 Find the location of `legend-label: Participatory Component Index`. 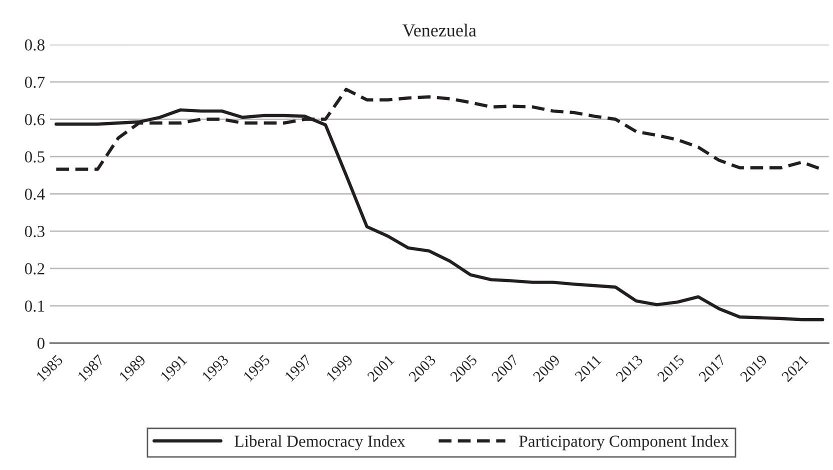

legend-label: Participatory Component Index is located at coordinates (624, 442).